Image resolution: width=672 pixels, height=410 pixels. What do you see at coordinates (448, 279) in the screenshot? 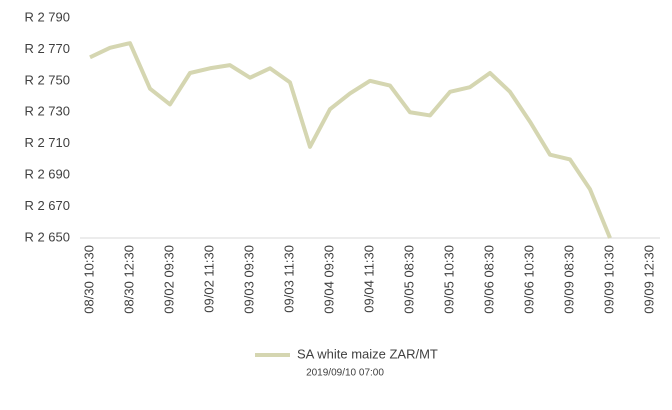
I see `x-tick-label: 09/05 10:30` at bounding box center [448, 279].